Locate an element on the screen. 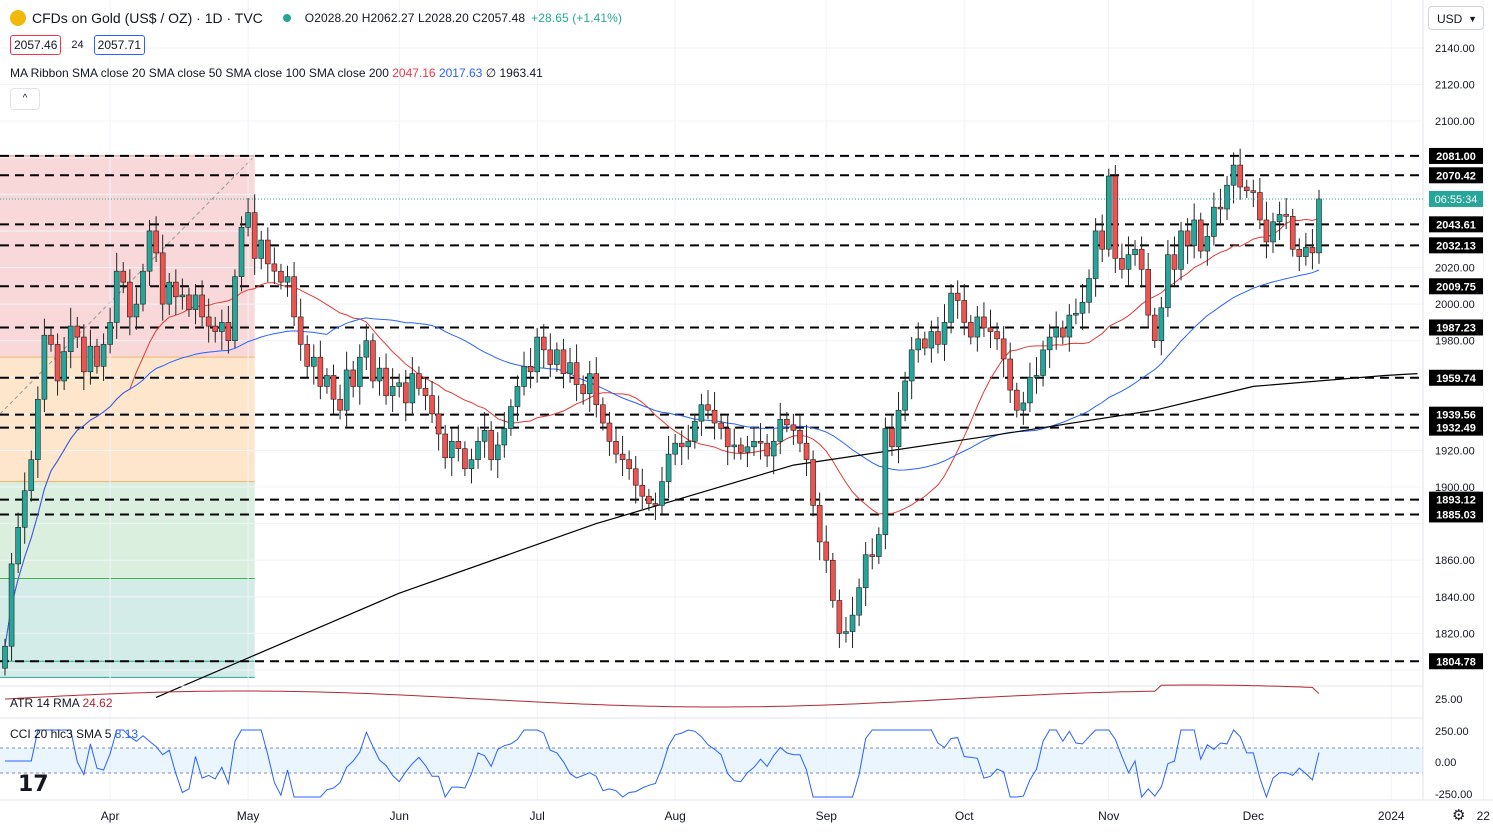 The width and height of the screenshot is (1493, 833). level-label: 2009.75 is located at coordinates (1456, 287).